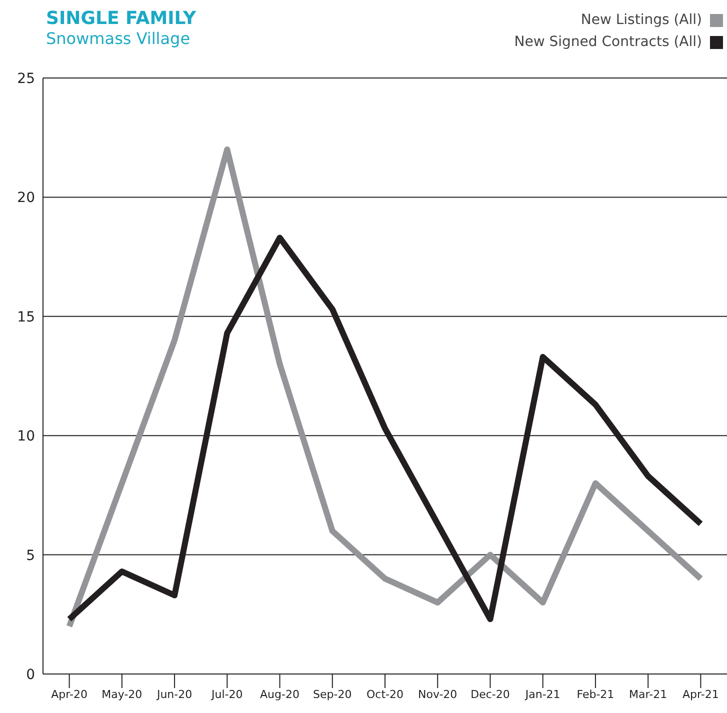 Image resolution: width=727 pixels, height=713 pixels. Describe the element at coordinates (121, 18) in the screenshot. I see `chart-title: SINGLE FAMILY` at that location.